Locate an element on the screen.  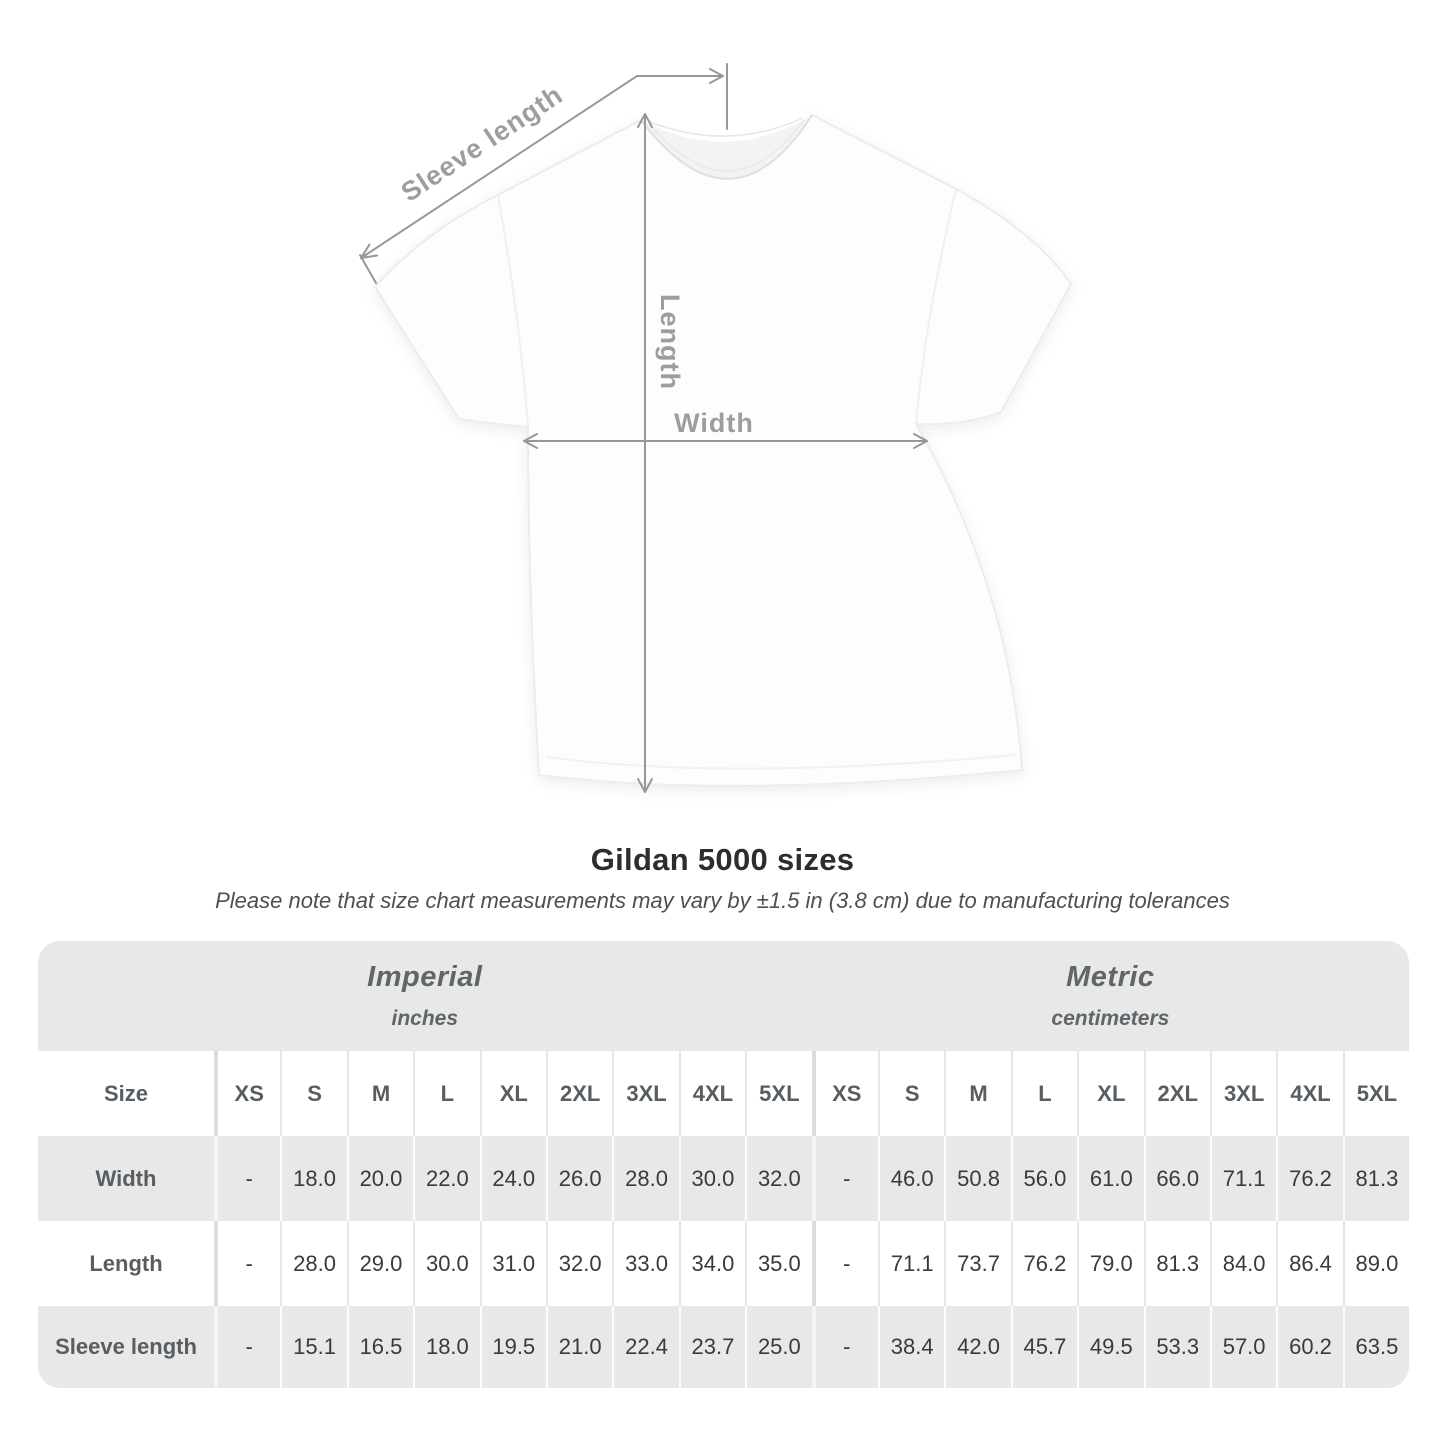
value-cell: 60.2 is located at coordinates (1309, 1347).